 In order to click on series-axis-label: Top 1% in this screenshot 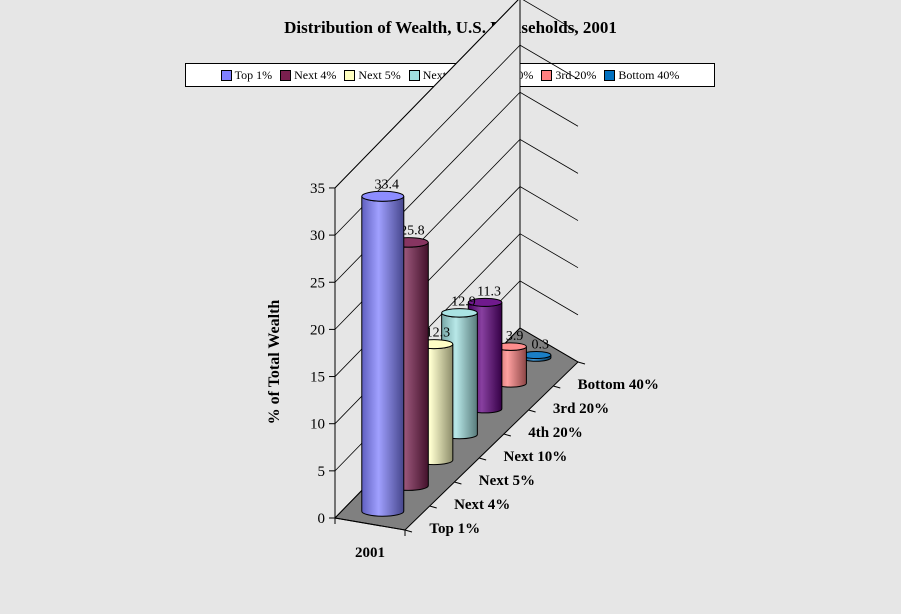, I will do `click(454, 529)`.